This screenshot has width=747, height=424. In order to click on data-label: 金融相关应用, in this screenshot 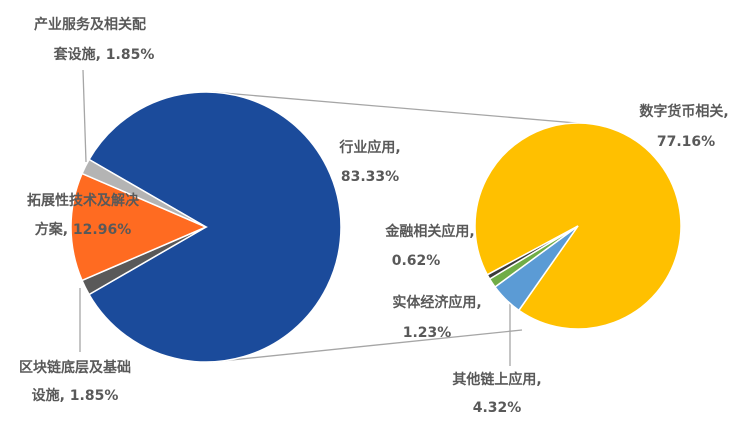, I will do `click(429, 231)`.